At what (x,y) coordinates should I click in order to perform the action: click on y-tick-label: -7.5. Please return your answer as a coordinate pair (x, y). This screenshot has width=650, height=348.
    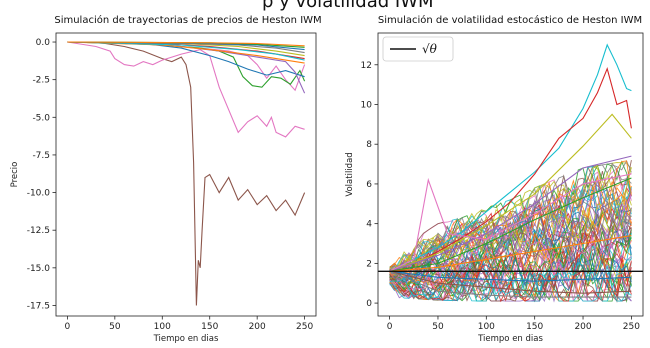
    Looking at the image, I should click on (41, 156).